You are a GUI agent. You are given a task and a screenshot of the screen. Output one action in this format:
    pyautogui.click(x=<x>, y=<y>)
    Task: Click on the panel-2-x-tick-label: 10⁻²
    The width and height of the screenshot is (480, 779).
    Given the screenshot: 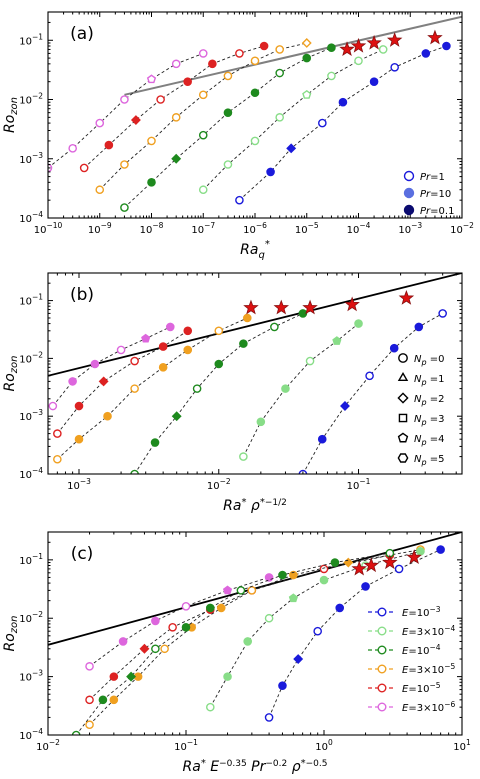 What is the action you would take?
    pyautogui.click(x=219, y=484)
    